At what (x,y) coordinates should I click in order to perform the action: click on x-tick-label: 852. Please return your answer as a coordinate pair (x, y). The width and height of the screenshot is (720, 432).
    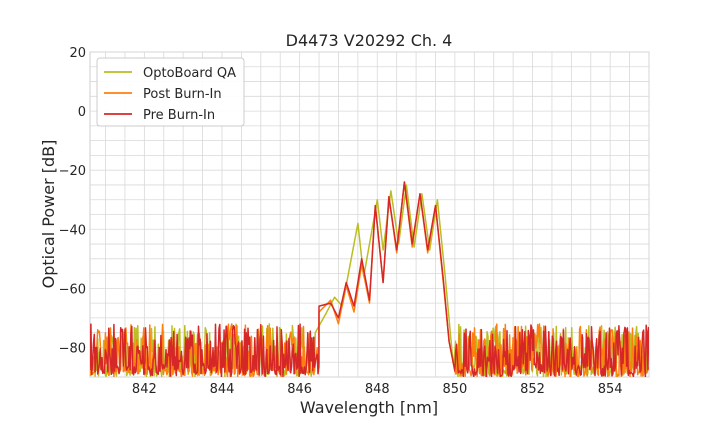
    Looking at the image, I should click on (532, 389).